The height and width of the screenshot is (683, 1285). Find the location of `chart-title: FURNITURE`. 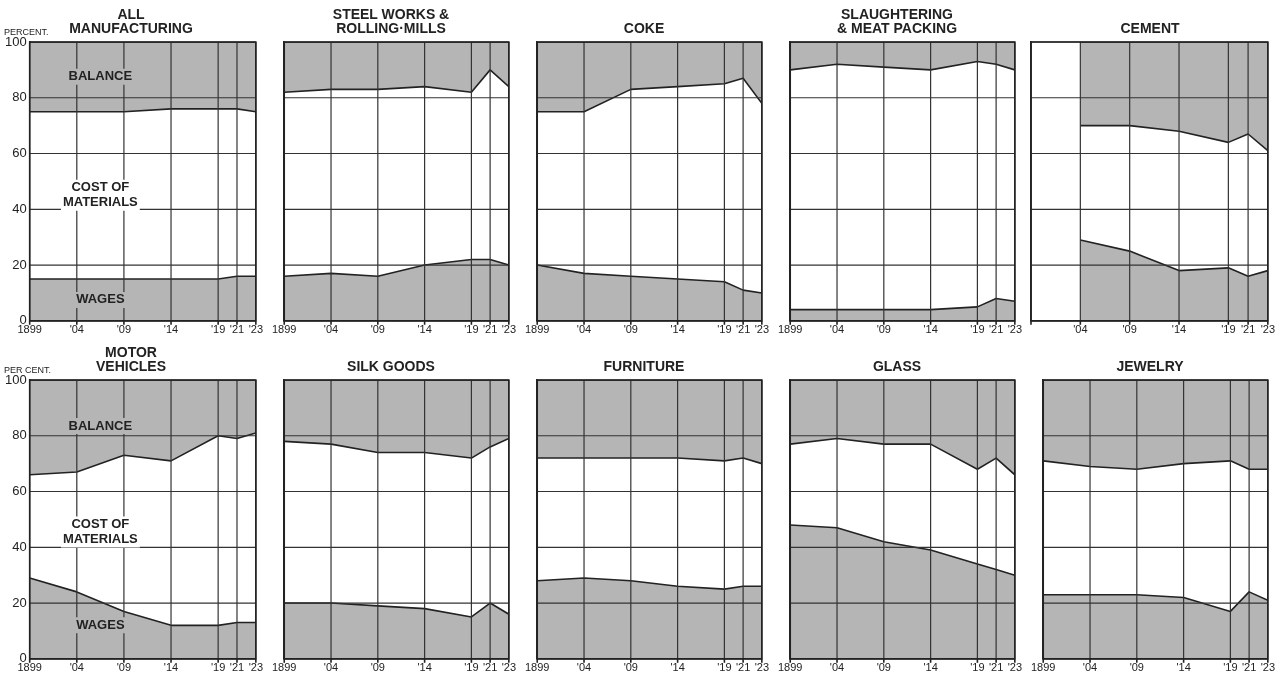

chart-title: FURNITURE is located at coordinates (644, 365).